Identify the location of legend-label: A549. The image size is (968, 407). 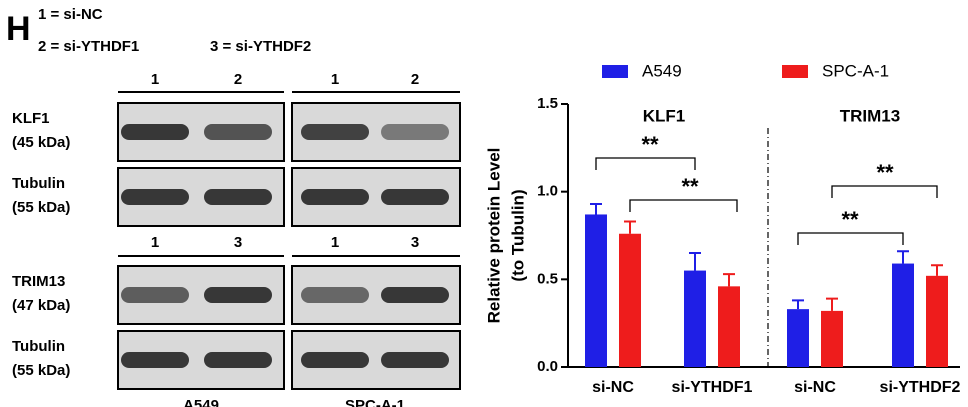
(662, 70).